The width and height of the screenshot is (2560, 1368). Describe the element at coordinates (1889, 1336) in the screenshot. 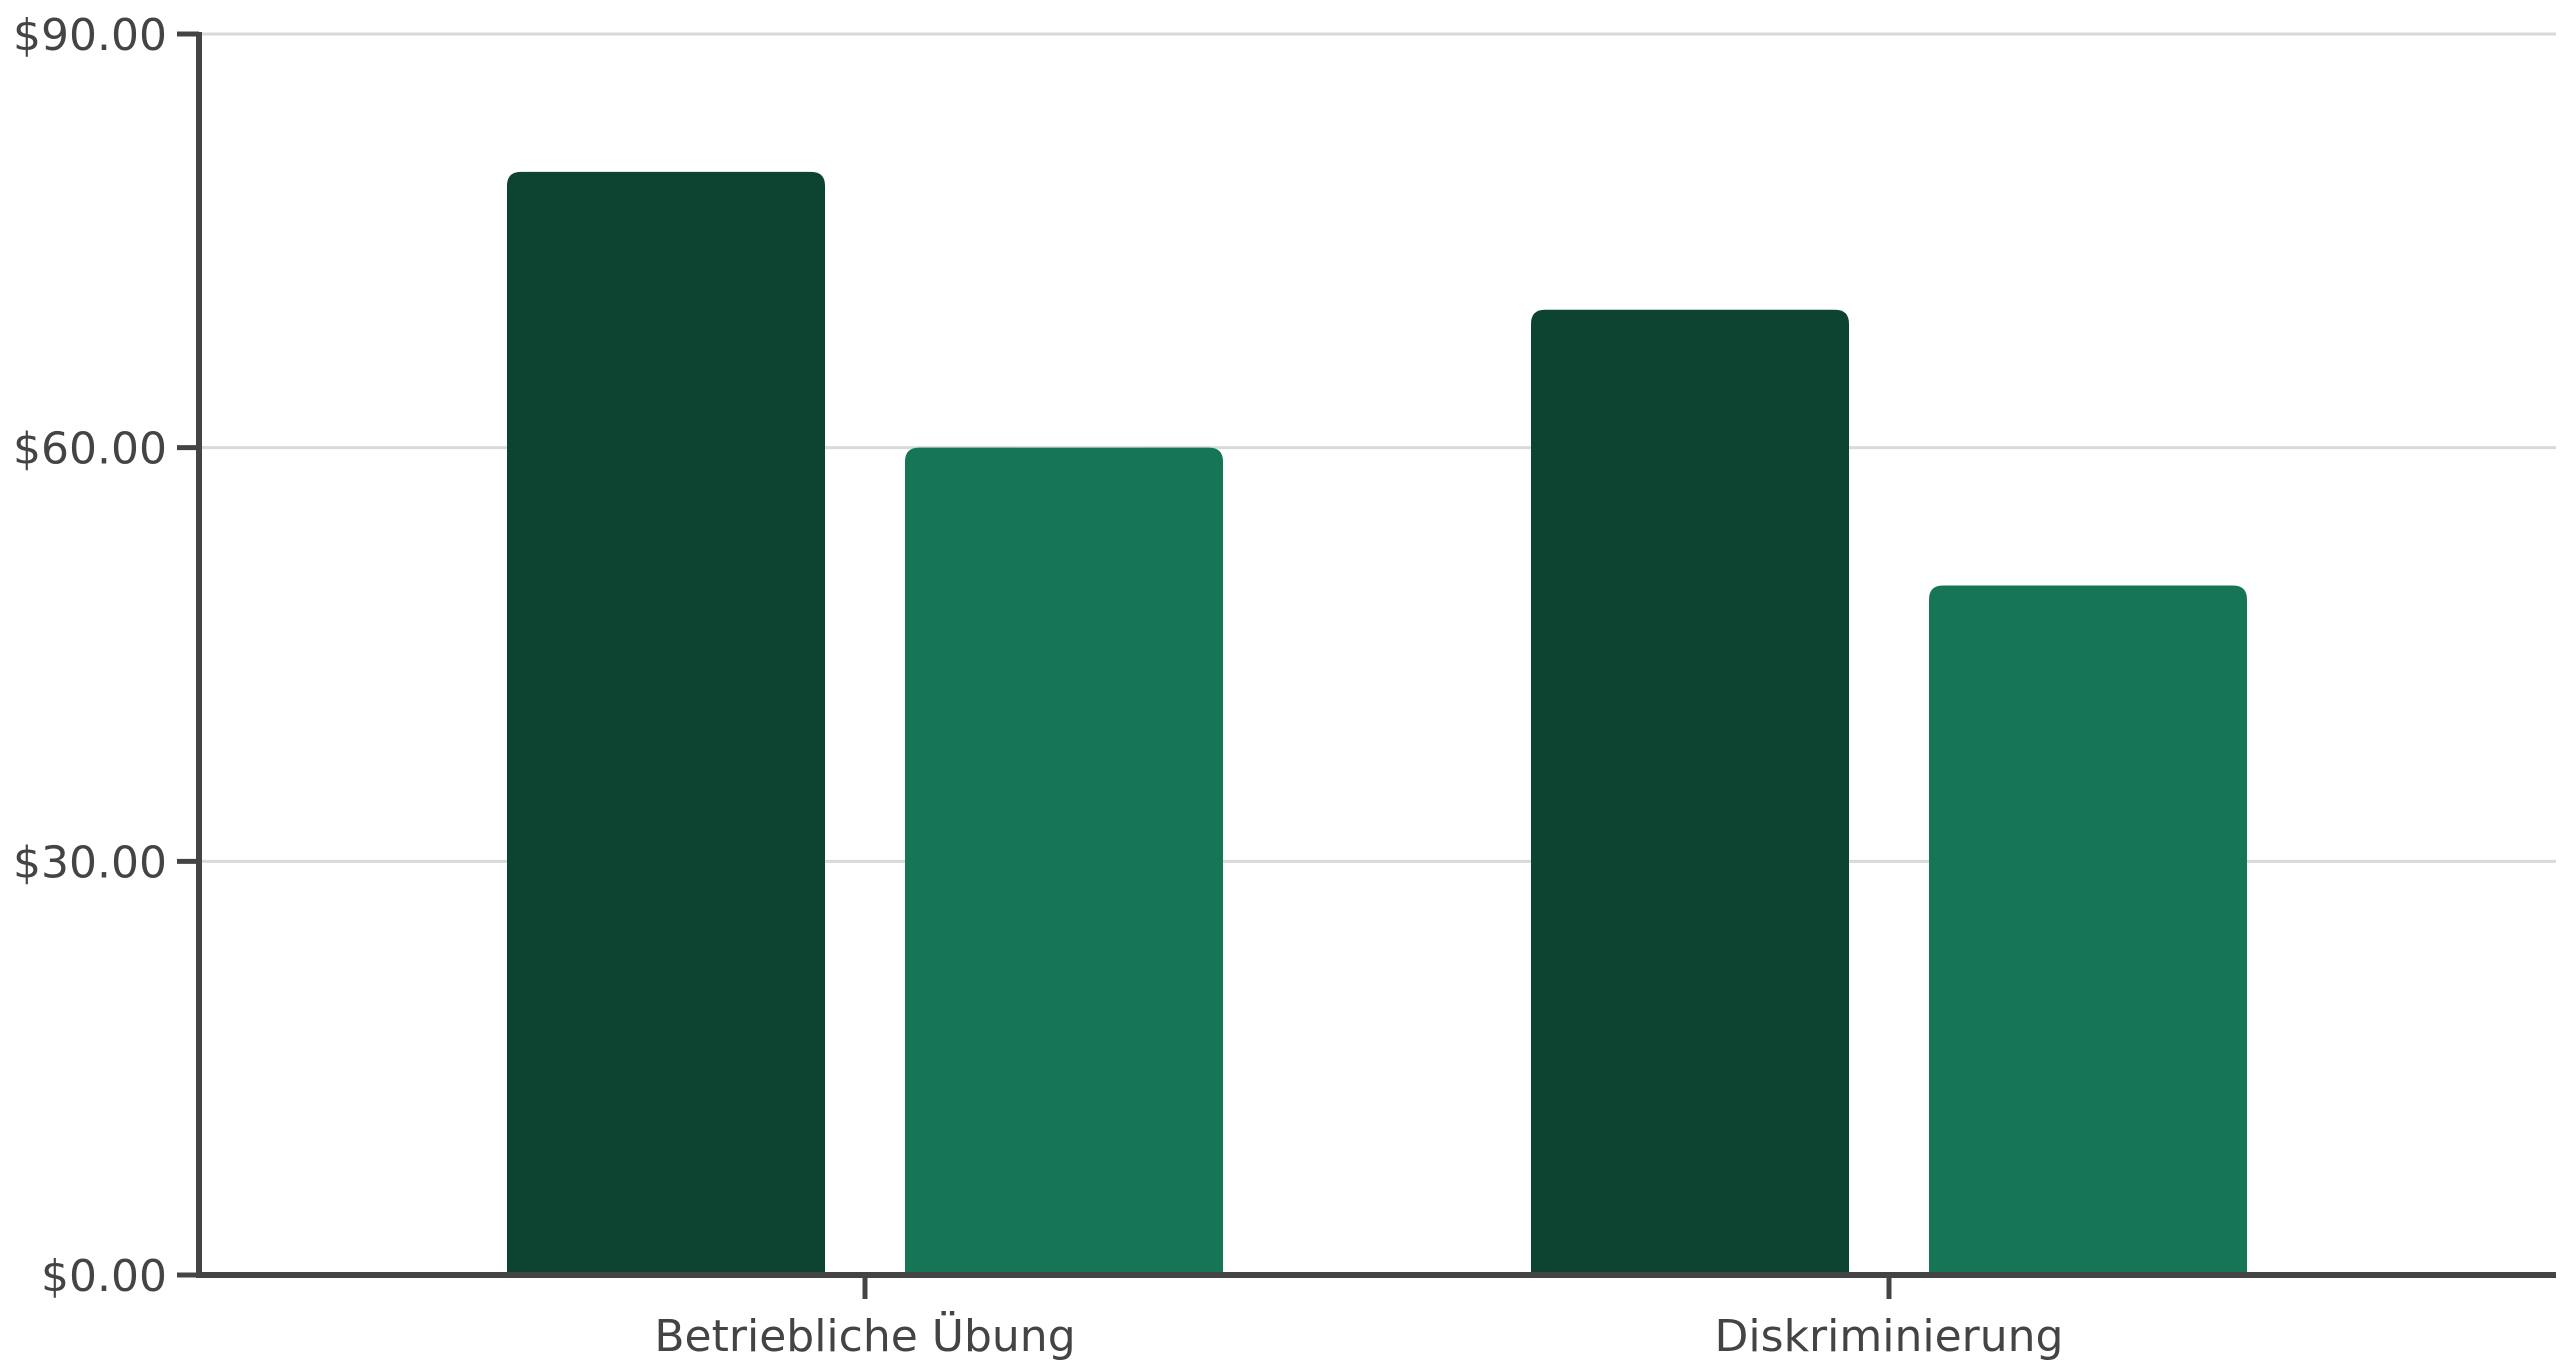

I see `x-tick-label: Diskriminierung` at that location.